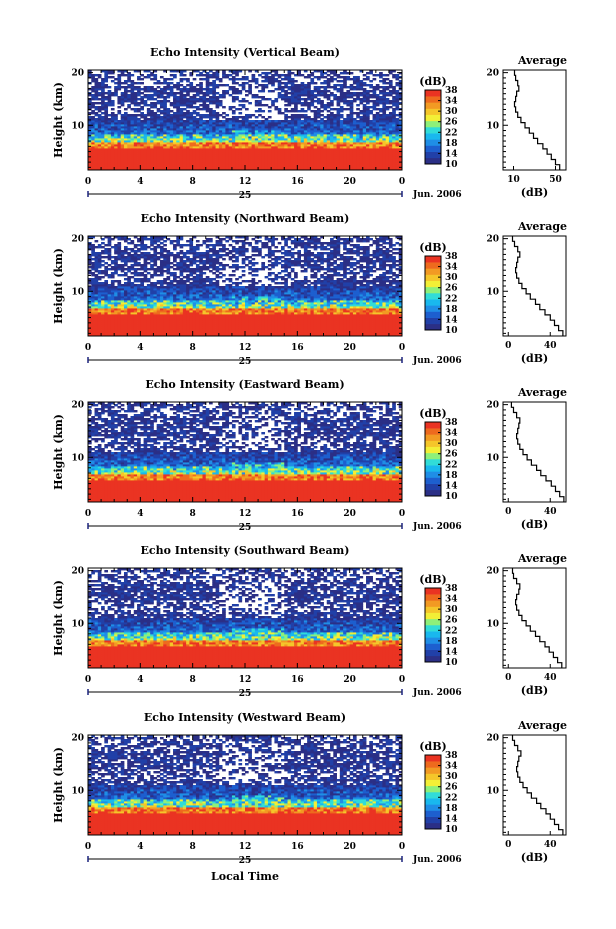 This screenshot has width=616, height=929. I want to click on average-frame, so click(534, 120).